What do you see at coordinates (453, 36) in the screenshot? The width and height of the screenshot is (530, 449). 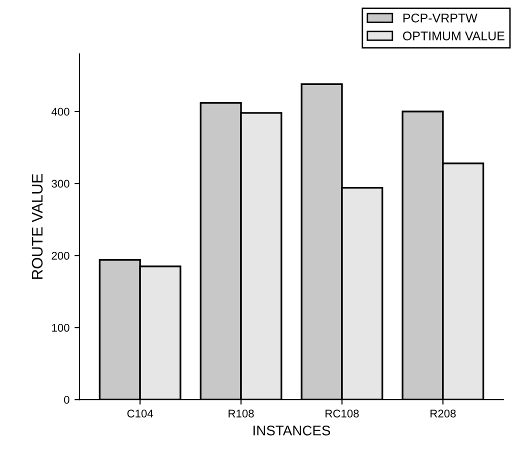 I see `legend-label: OPTIMUM VALUE` at bounding box center [453, 36].